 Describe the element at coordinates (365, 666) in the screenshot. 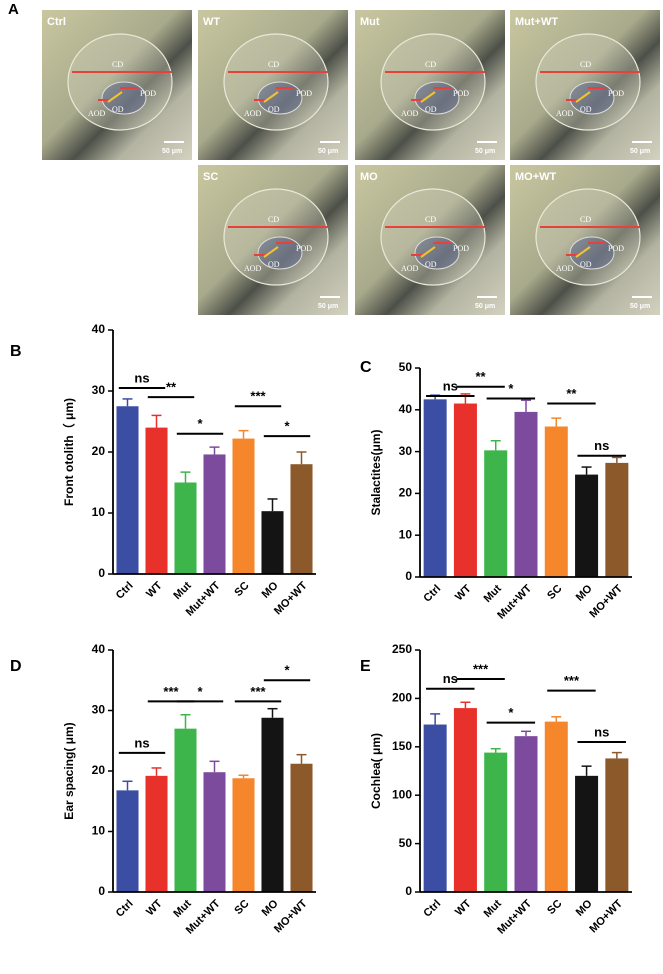

I see `panel-label: E` at that location.